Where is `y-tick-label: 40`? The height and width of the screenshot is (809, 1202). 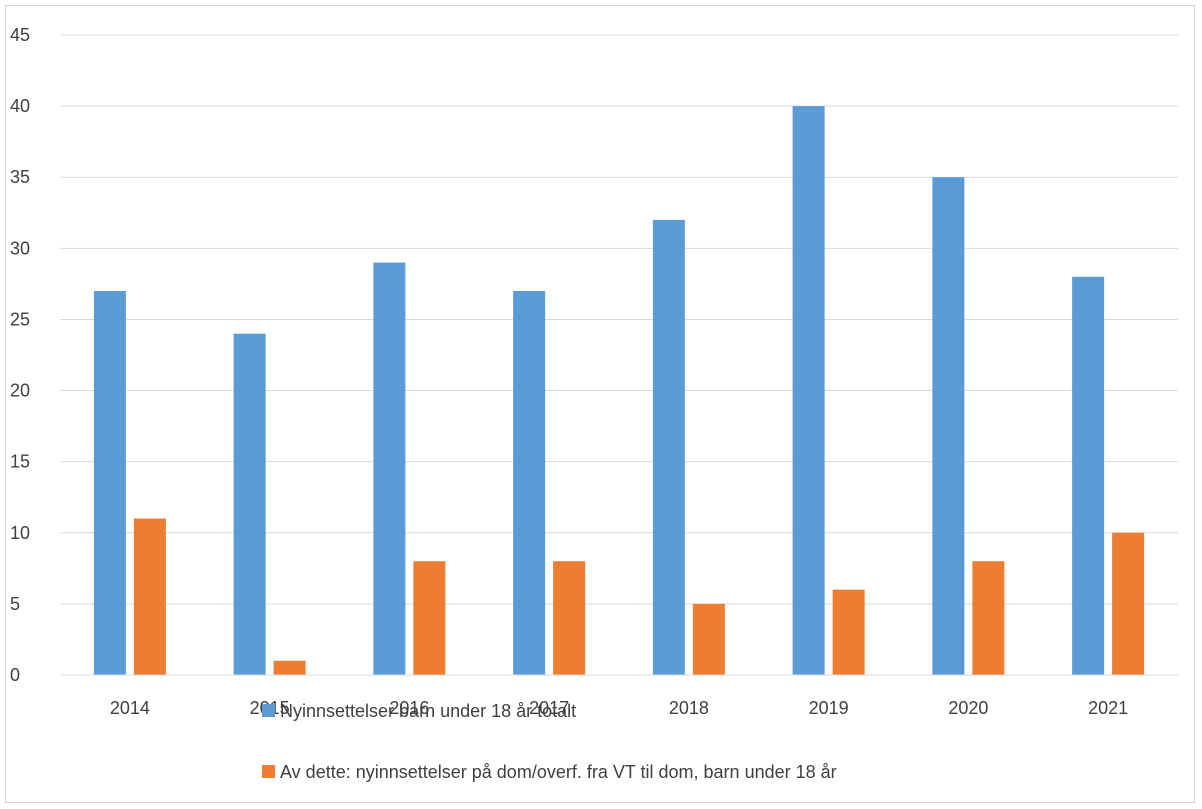 y-tick-label: 40 is located at coordinates (20, 106).